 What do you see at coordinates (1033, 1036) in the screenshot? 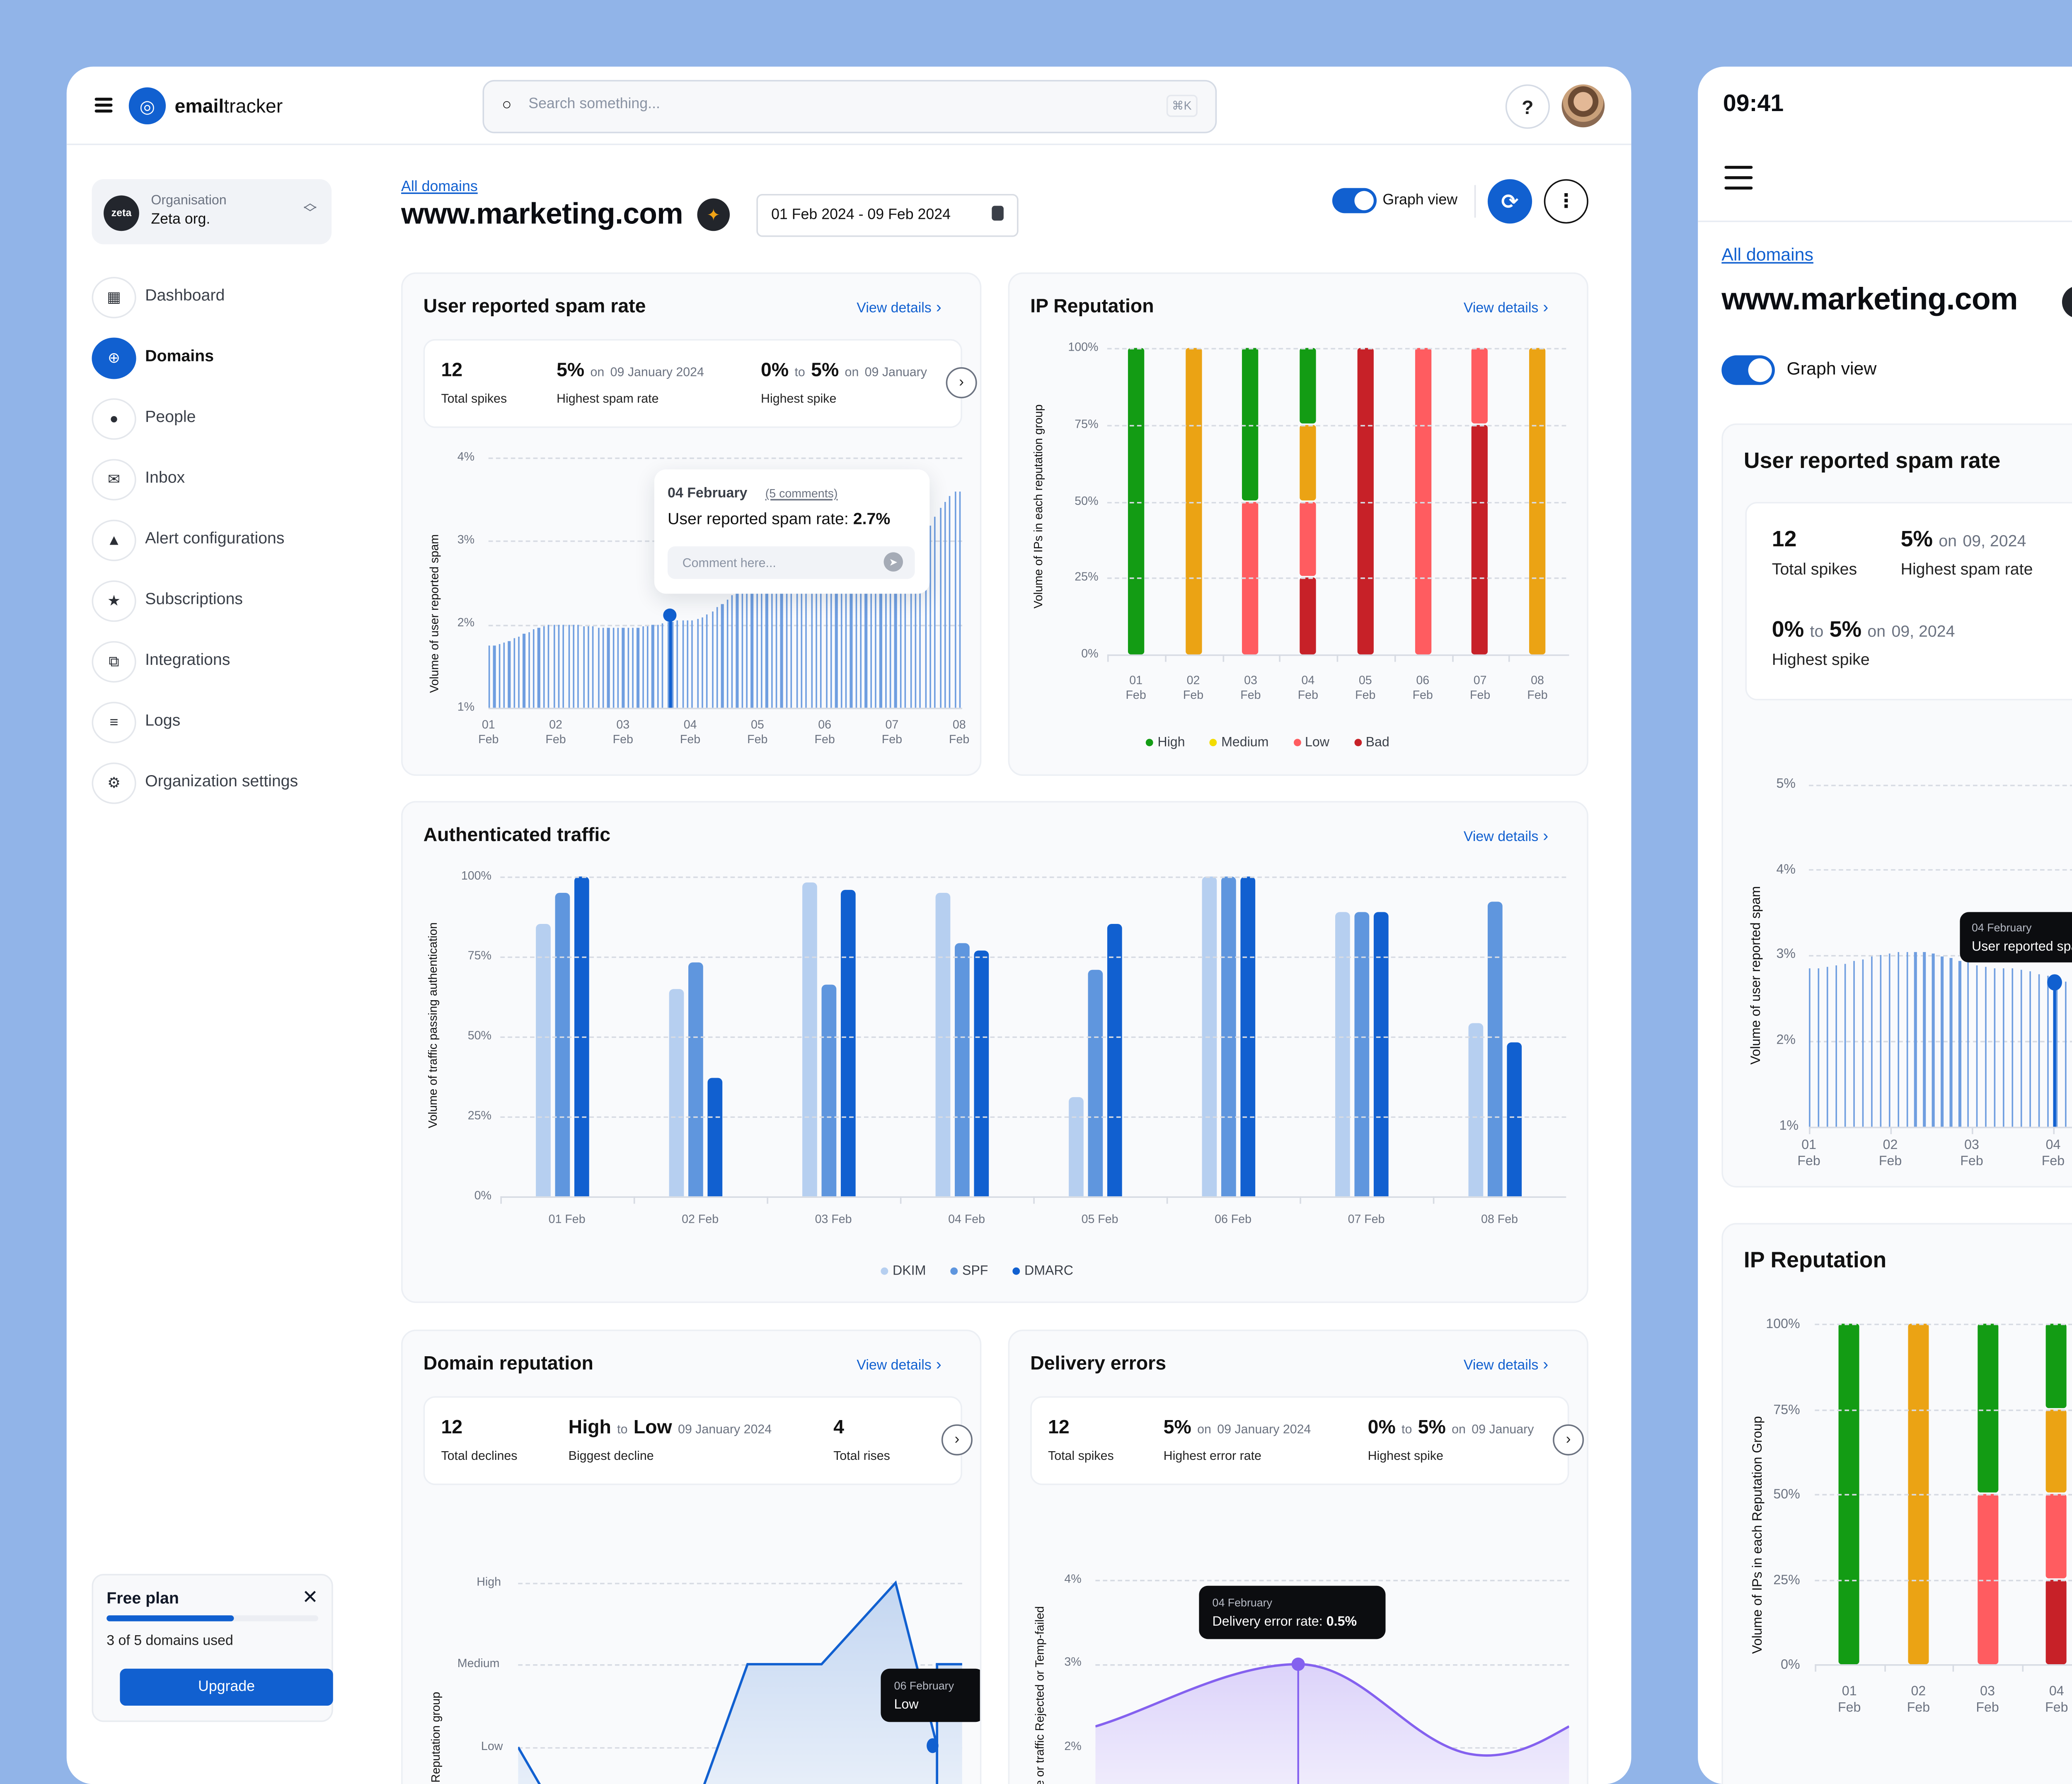
I see `authenticated-traffic-bars` at bounding box center [1033, 1036].